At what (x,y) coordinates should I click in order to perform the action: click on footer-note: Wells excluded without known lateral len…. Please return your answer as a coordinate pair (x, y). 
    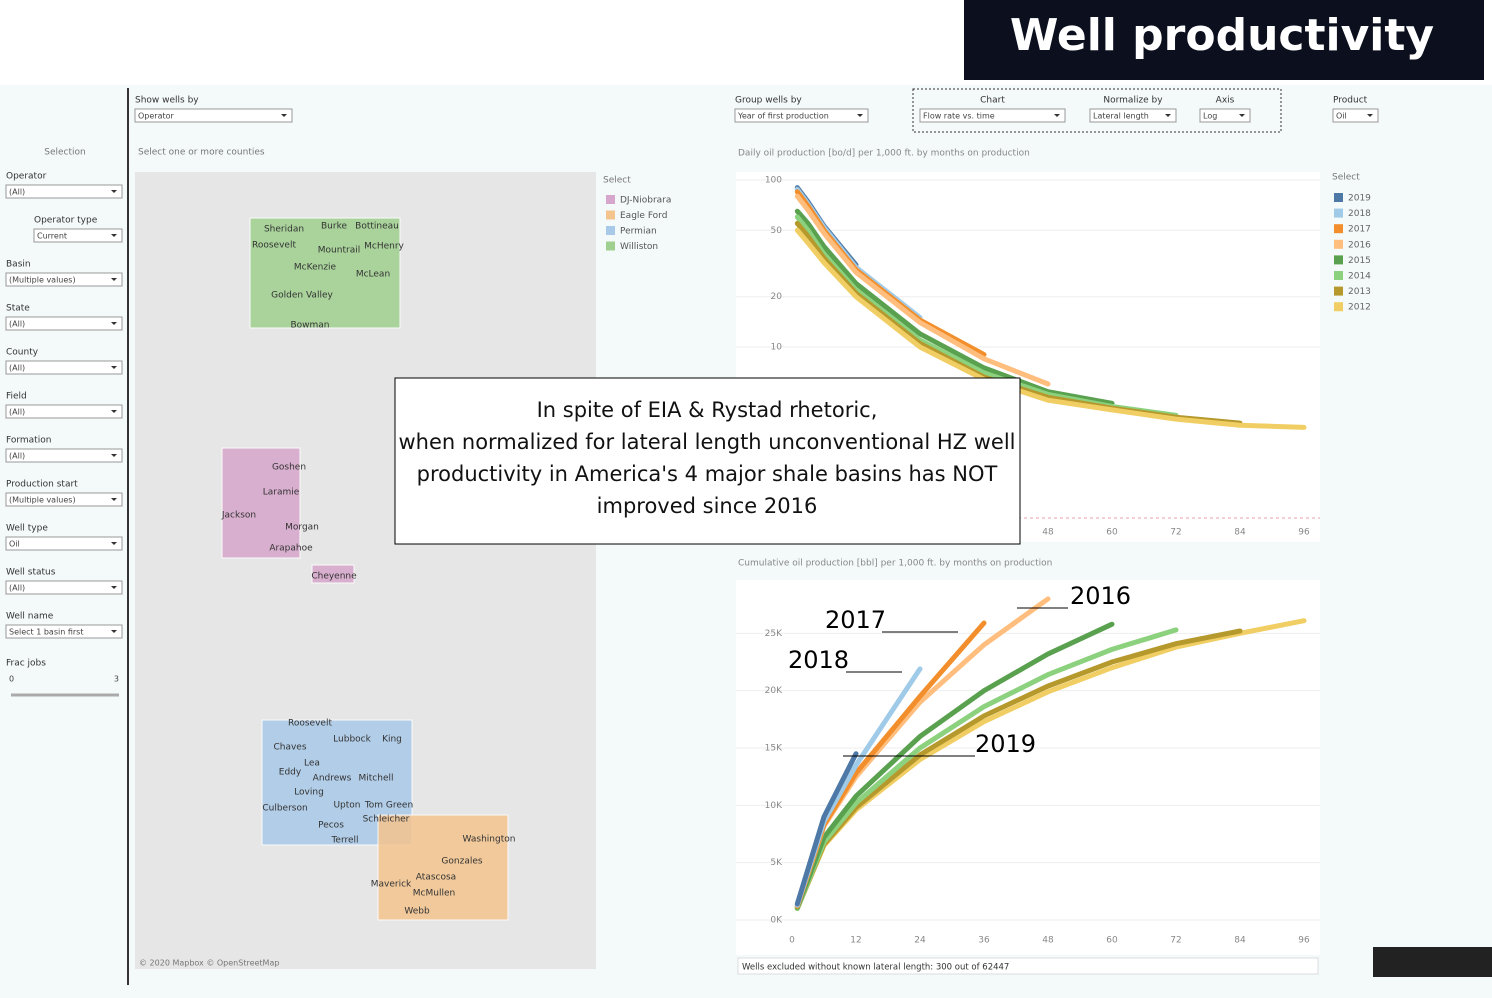
    Looking at the image, I should click on (875, 968).